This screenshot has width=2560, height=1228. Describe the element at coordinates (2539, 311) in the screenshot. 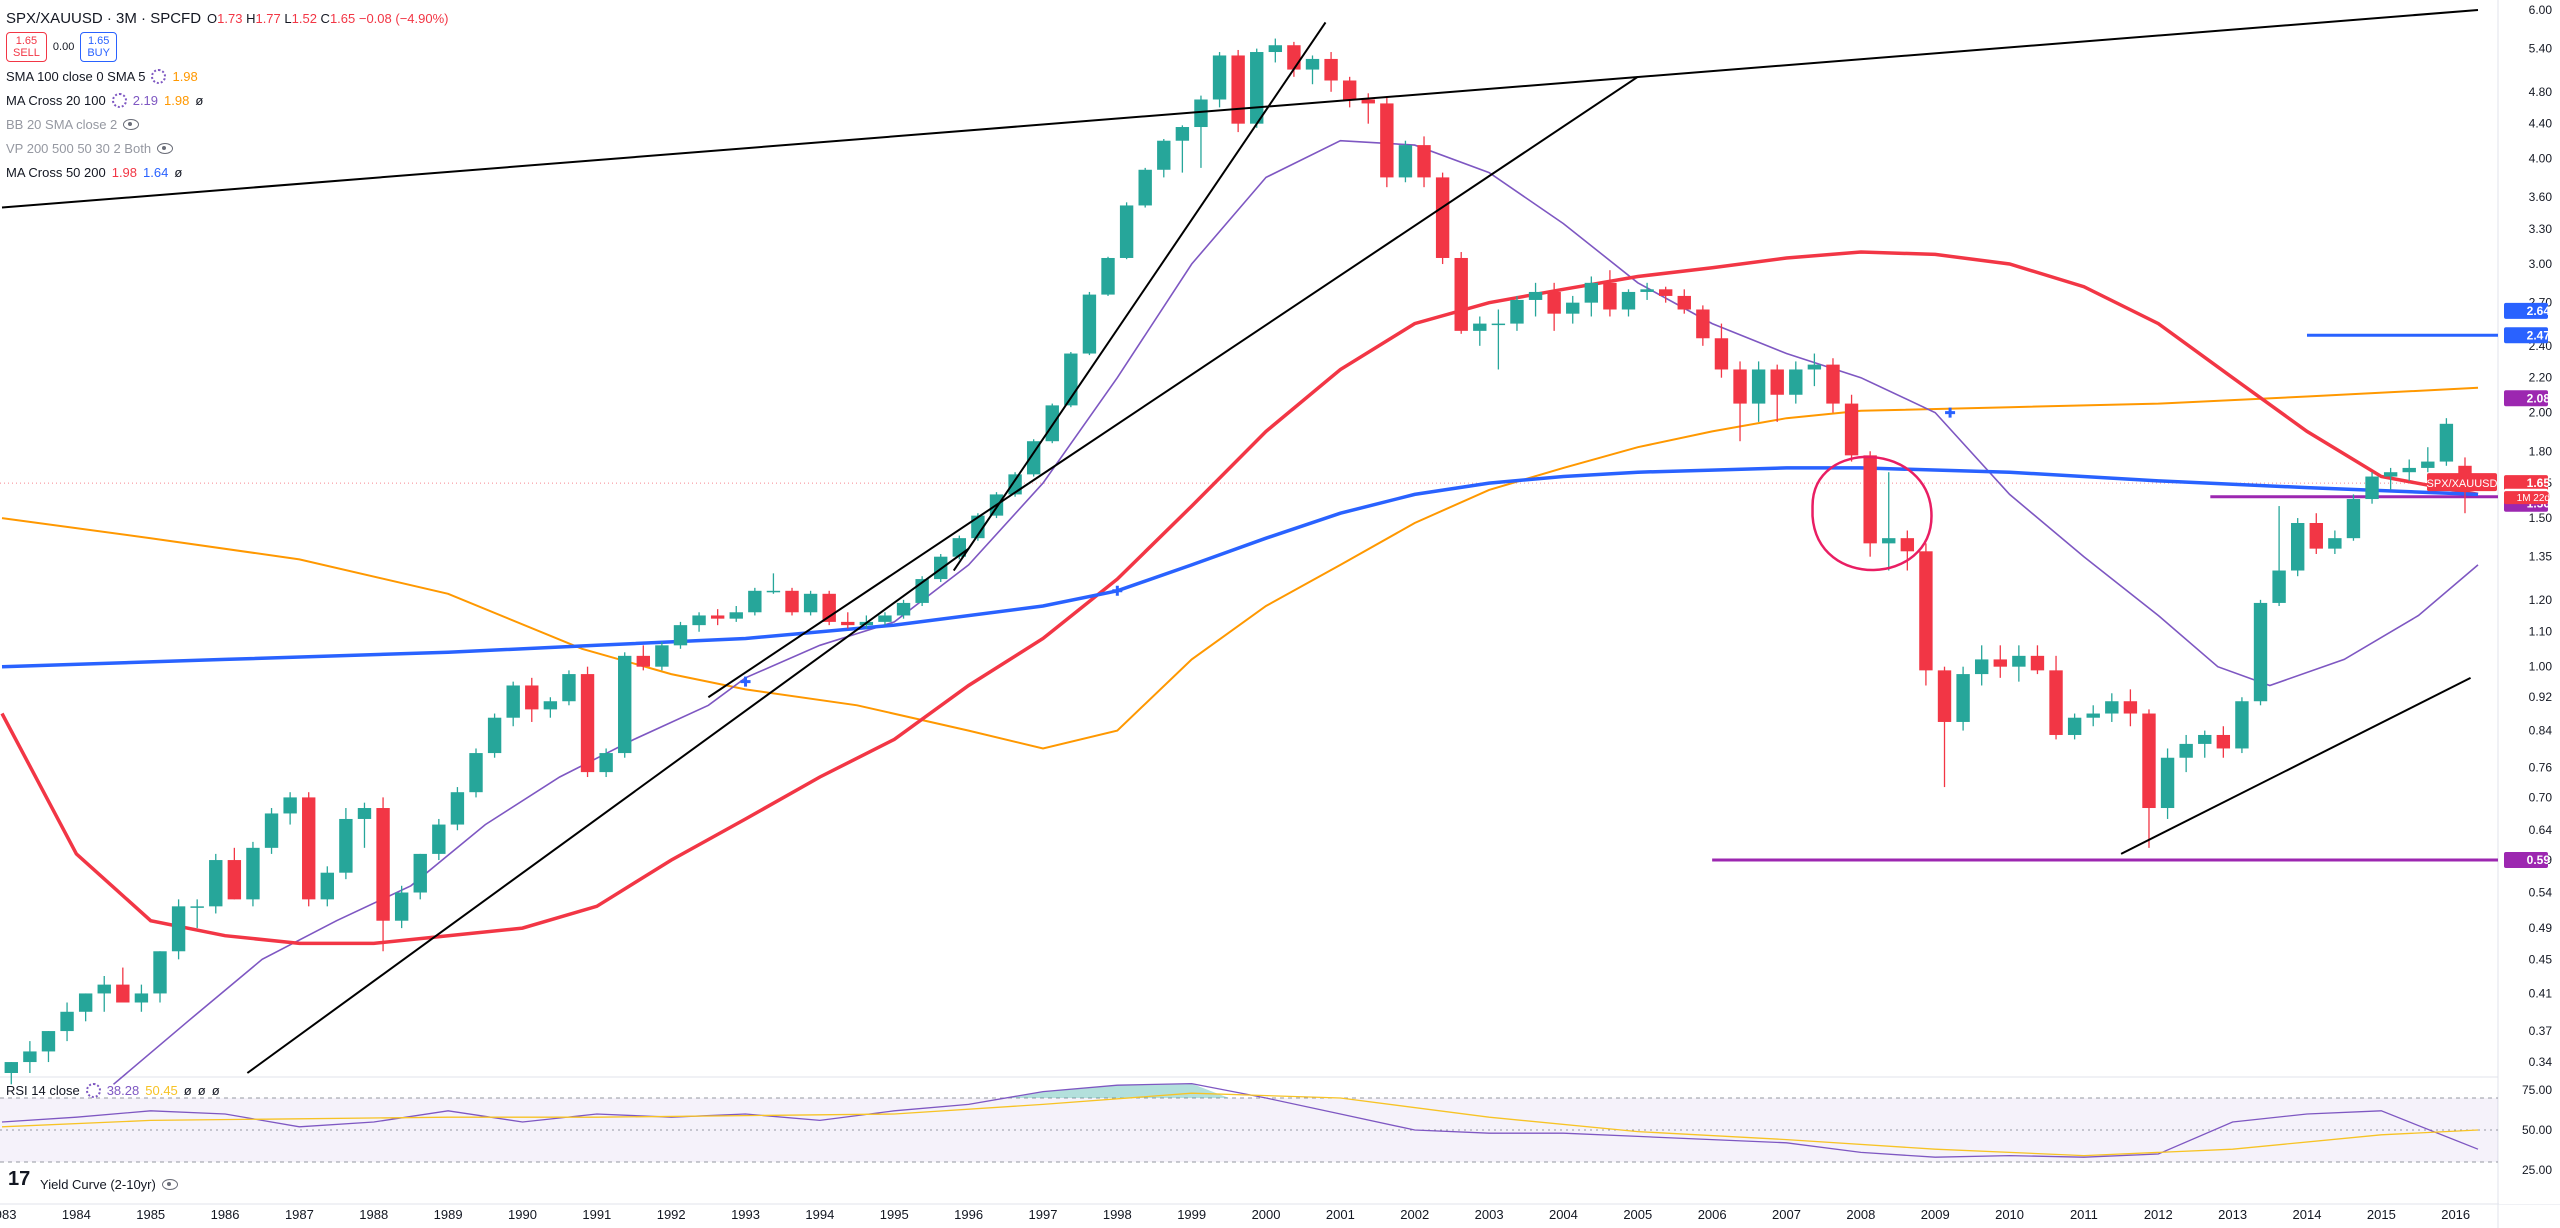

I see `price-label: 2.64` at that location.